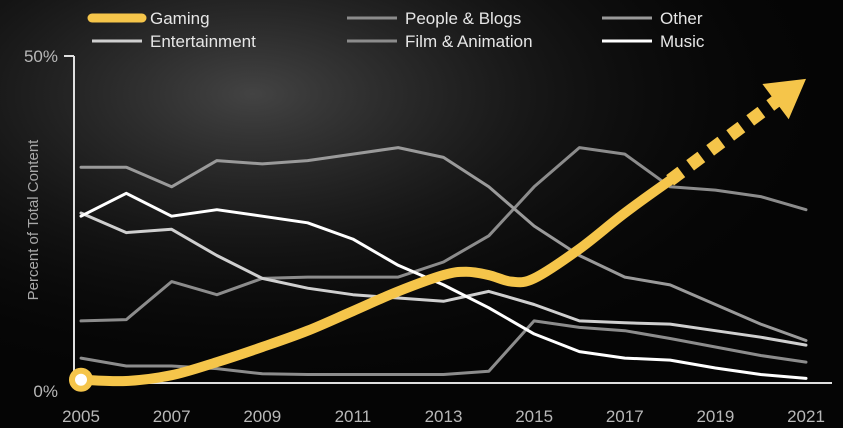 Image resolution: width=843 pixels, height=428 pixels. I want to click on y-axis-label: Percent of Total Content, so click(33, 219).